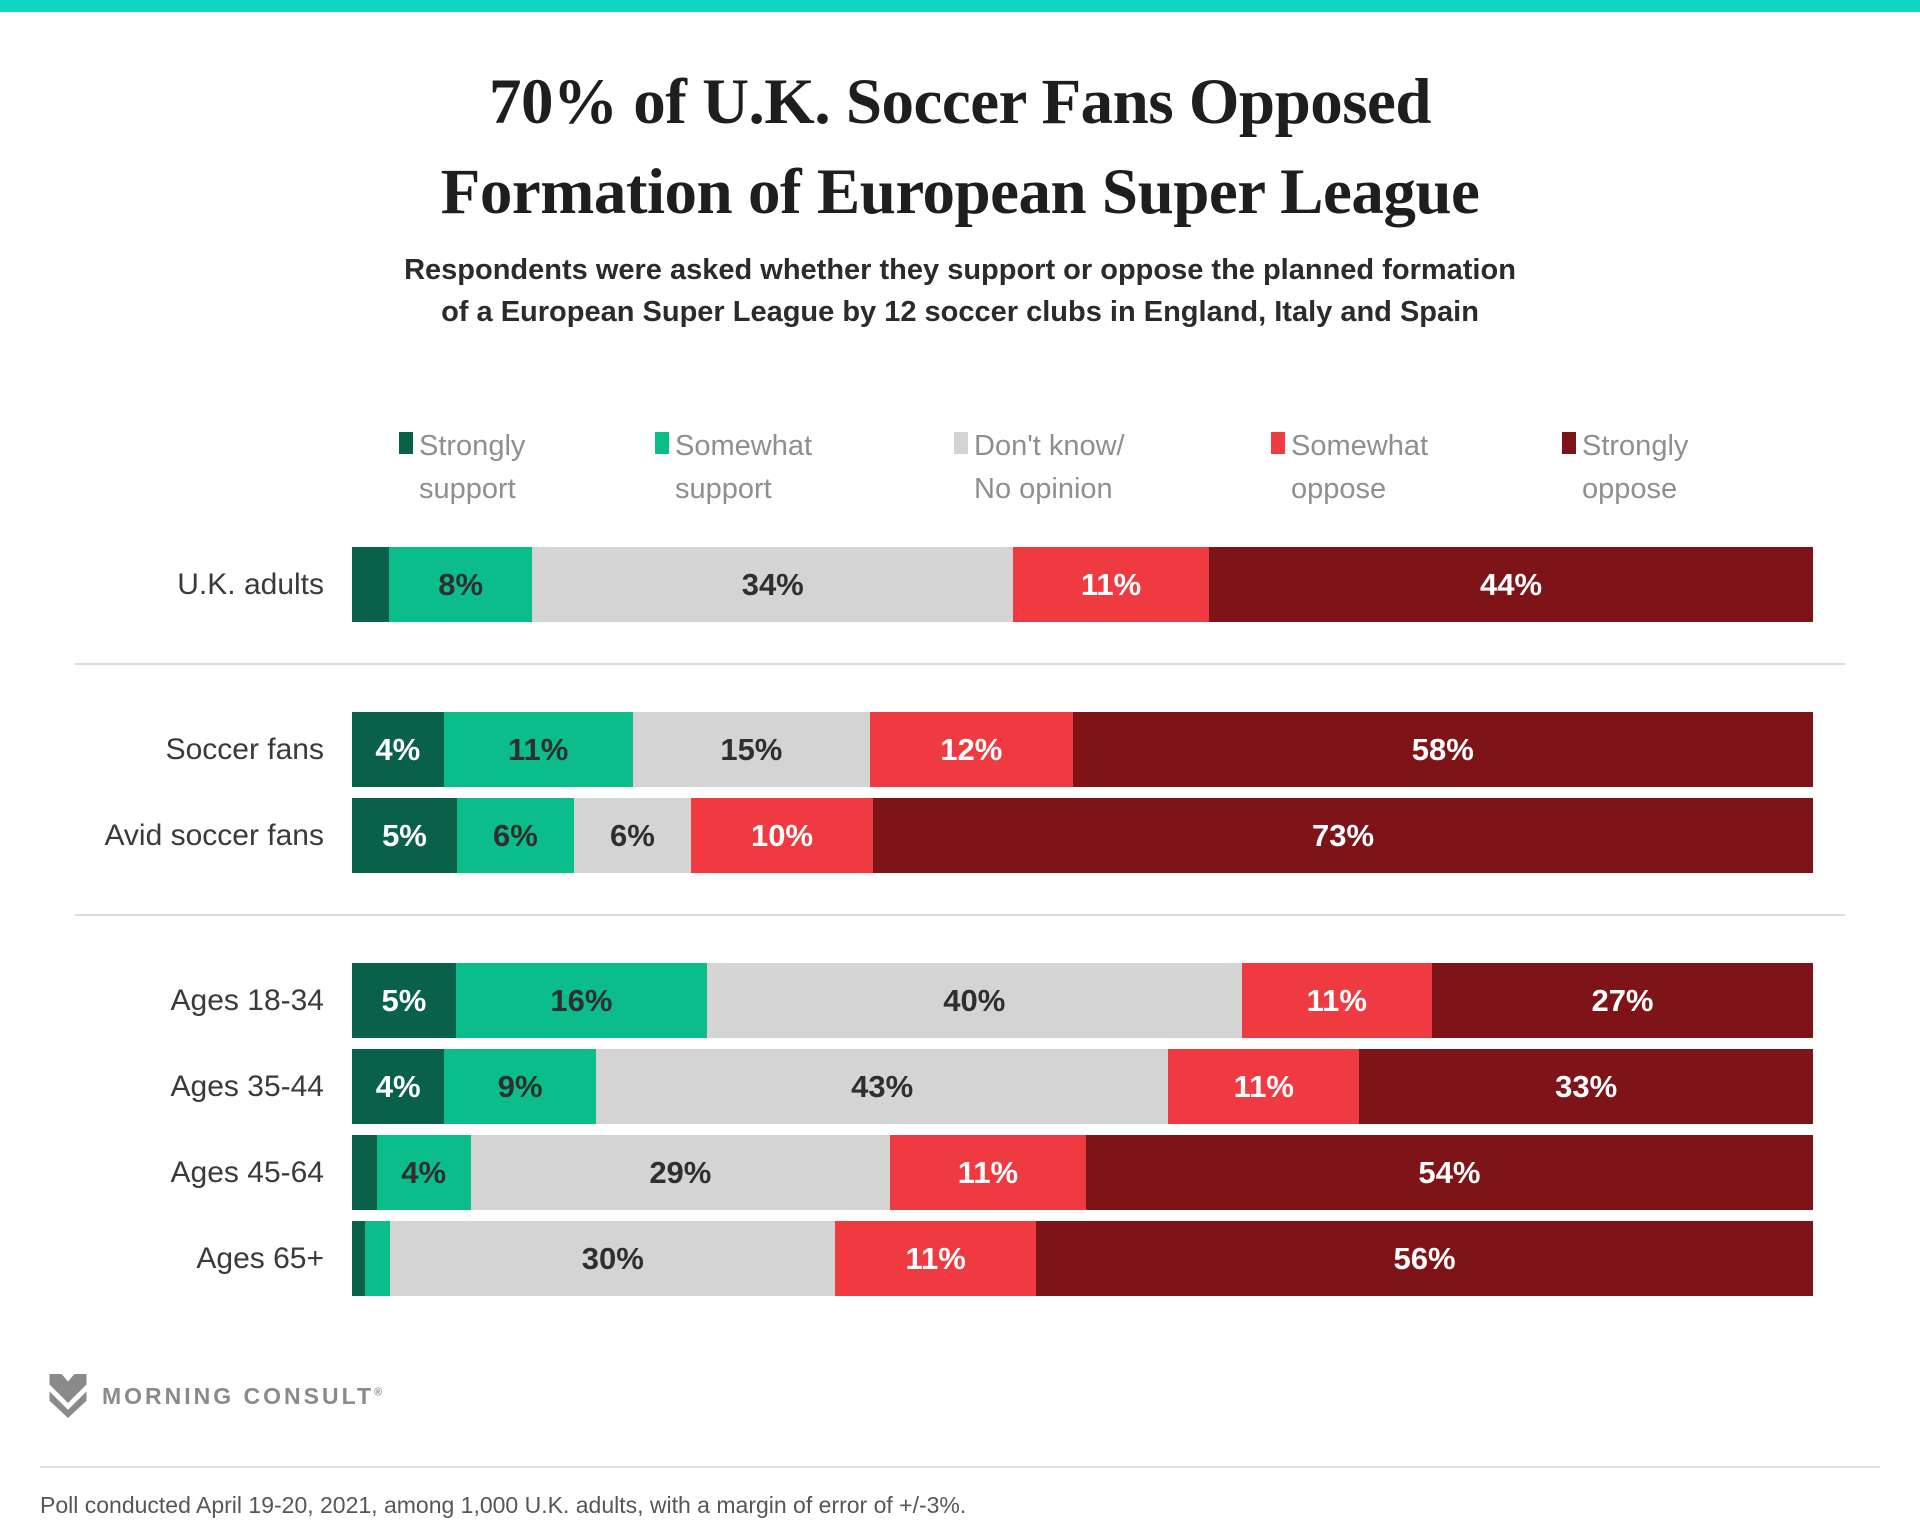 This screenshot has height=1536, width=1920. Describe the element at coordinates (960, 191) in the screenshot. I see `page-title-line2: Formation of European Super League` at that location.